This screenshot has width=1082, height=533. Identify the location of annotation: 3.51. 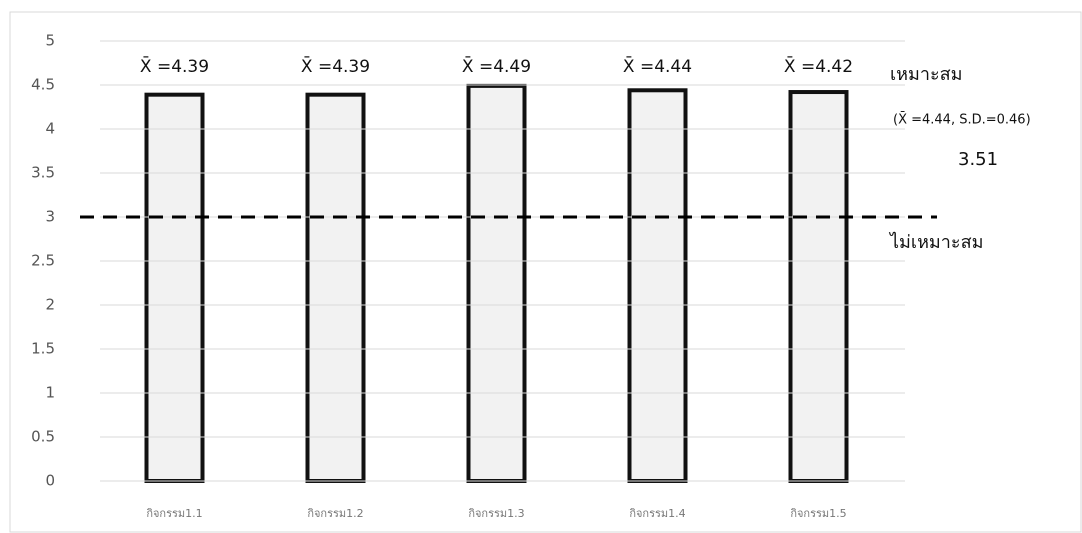
(978, 159).